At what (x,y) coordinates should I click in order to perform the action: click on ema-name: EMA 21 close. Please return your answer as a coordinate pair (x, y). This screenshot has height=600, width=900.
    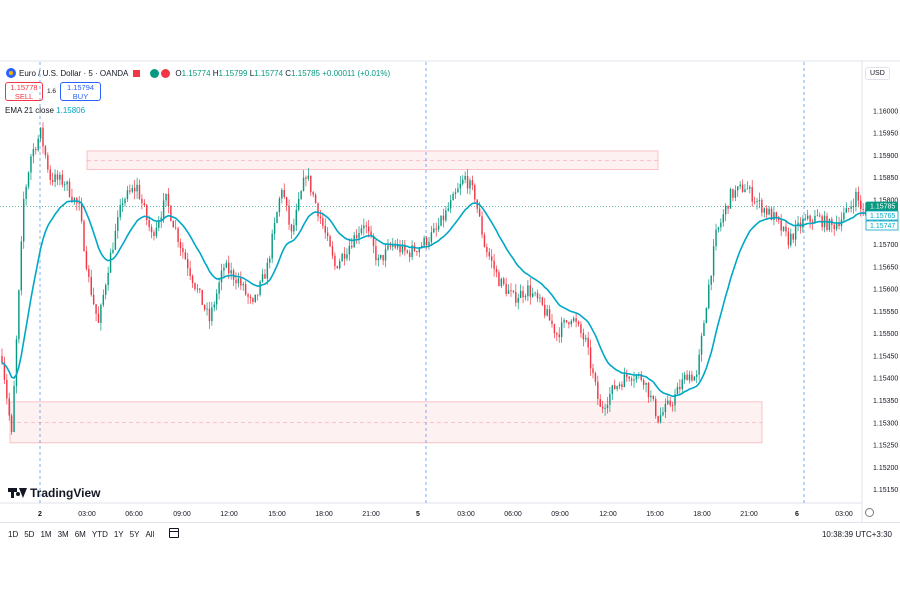
    Looking at the image, I should click on (29, 110).